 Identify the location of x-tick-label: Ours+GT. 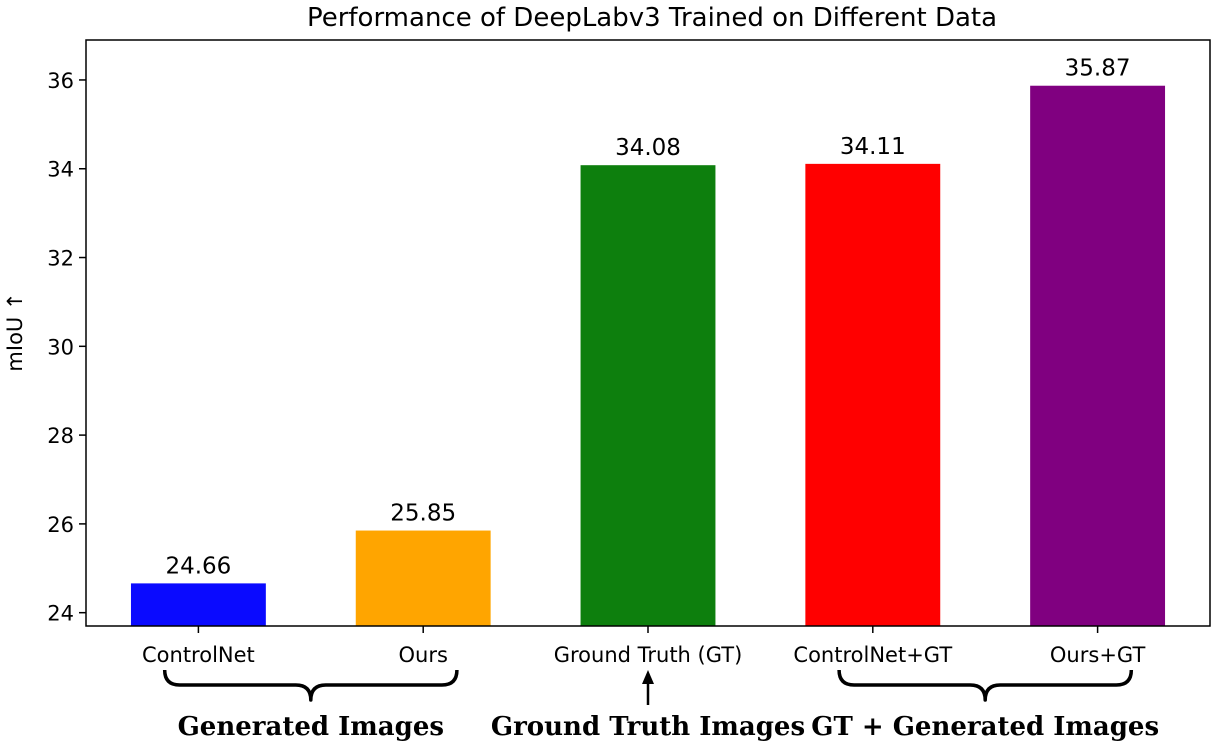
(1098, 655).